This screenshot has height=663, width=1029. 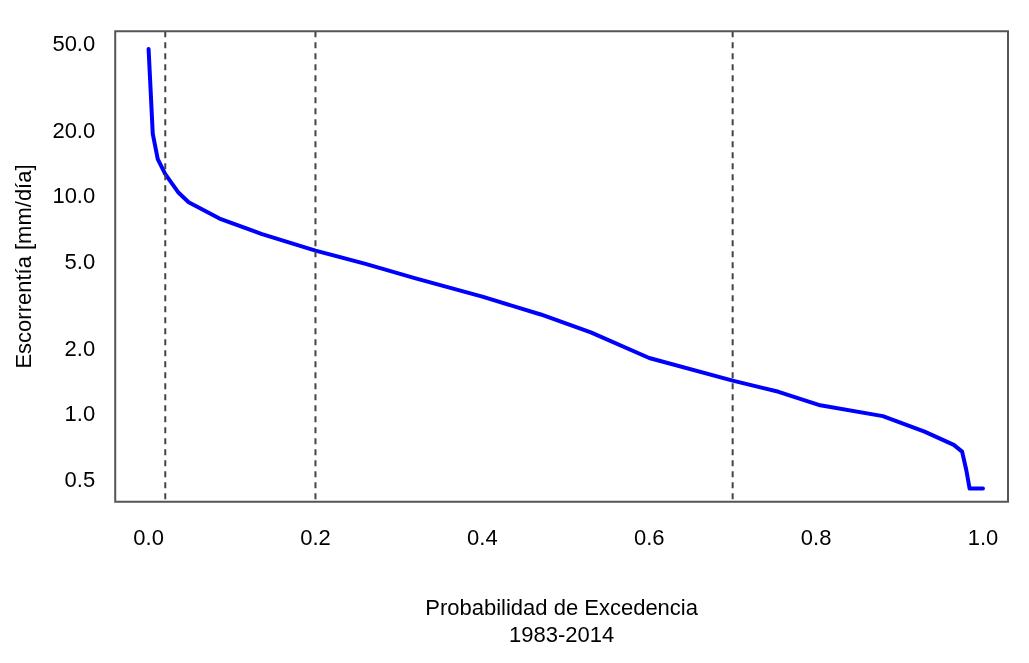 I want to click on y-tick-label: 1.0, so click(x=80, y=414).